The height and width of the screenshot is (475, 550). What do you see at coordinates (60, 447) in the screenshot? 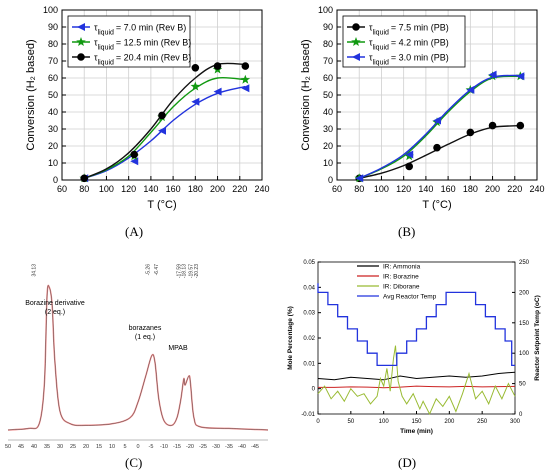
I see `x-tick-label: 30` at bounding box center [60, 447].